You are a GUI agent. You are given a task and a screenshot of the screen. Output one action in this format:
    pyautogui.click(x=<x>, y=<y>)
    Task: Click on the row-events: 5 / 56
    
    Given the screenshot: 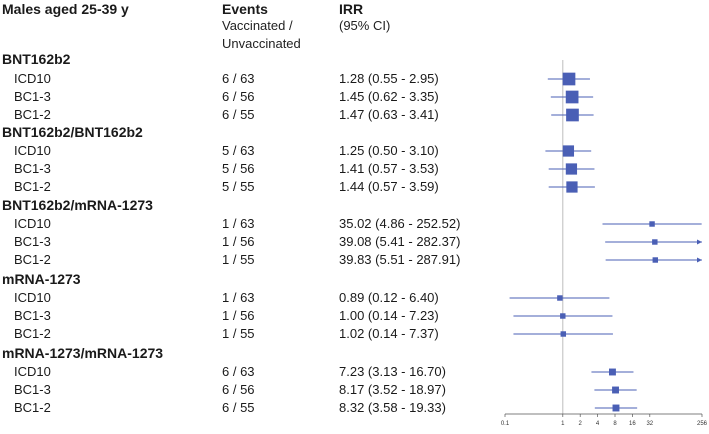 What is the action you would take?
    pyautogui.click(x=238, y=168)
    